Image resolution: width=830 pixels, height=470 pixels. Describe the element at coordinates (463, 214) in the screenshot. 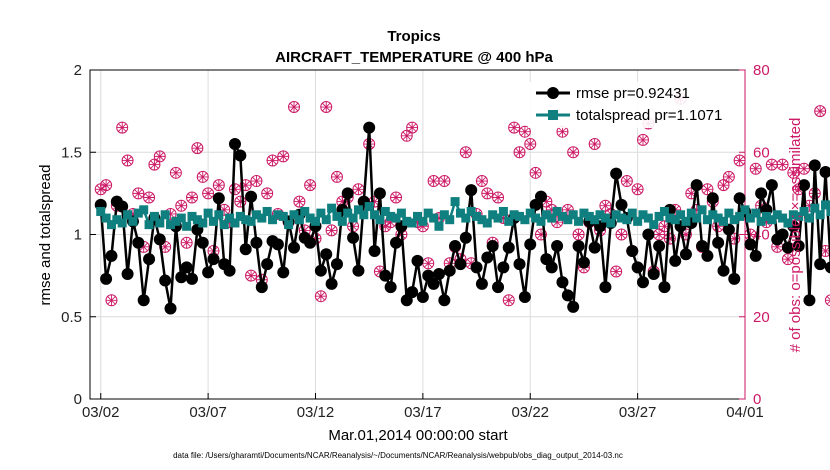

I see `totalspread-series` at that location.